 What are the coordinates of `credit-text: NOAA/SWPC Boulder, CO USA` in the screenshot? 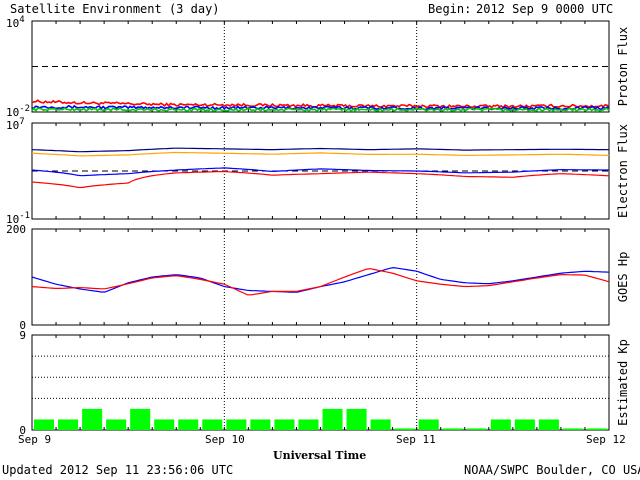 It's located at (552, 470).